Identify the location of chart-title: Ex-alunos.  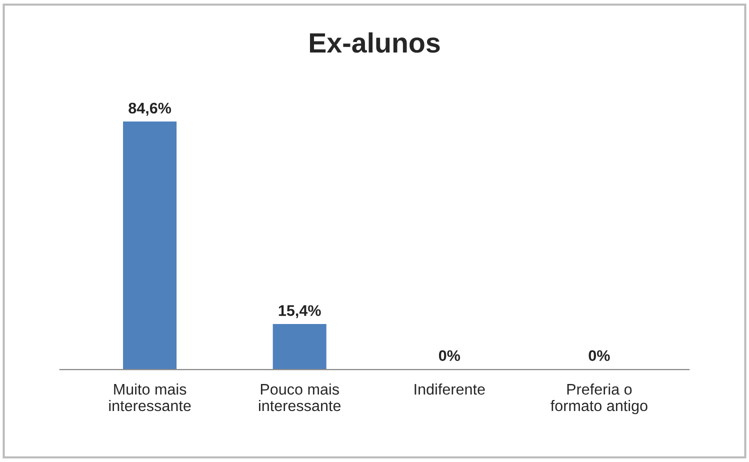
(375, 42).